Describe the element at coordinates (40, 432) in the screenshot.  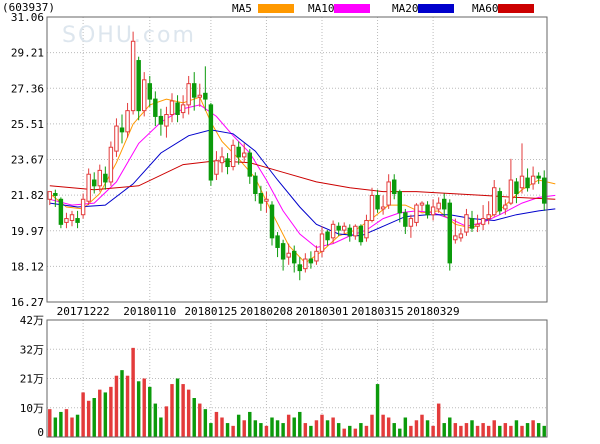
I see `volume-tick-label: 0` at that location.